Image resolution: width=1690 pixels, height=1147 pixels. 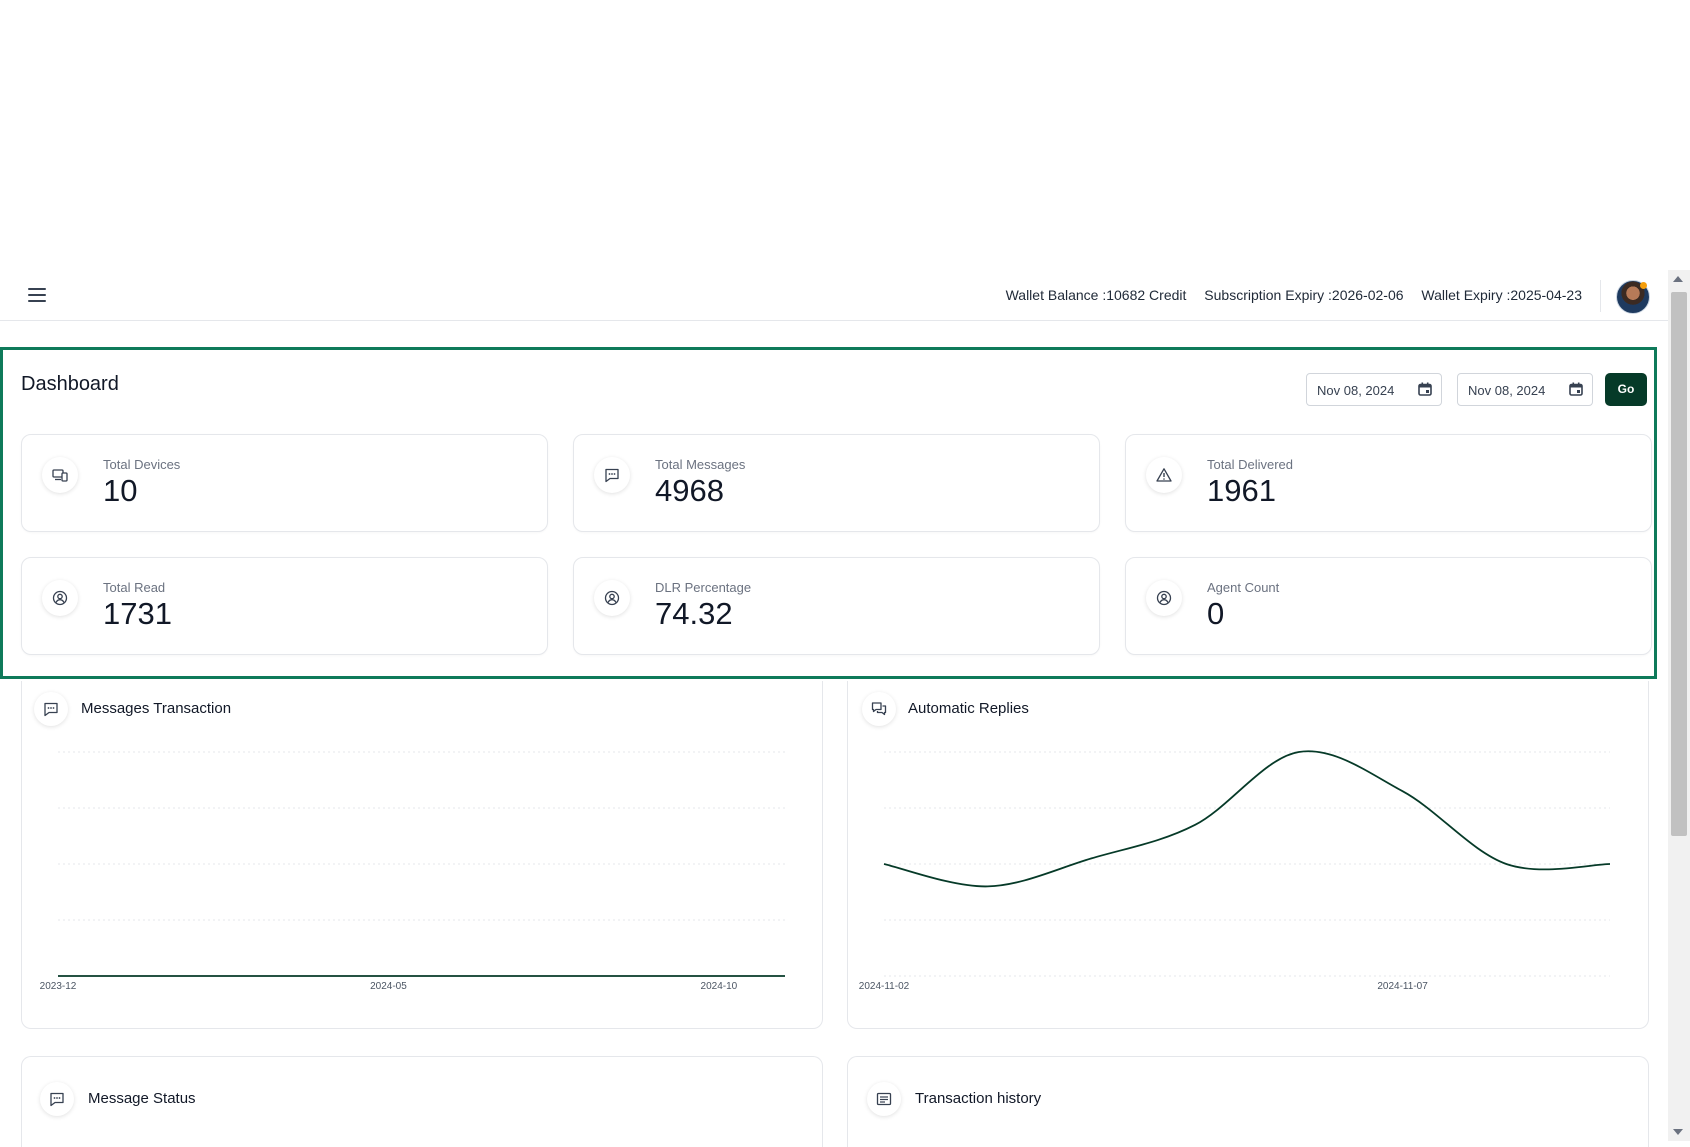 What do you see at coordinates (1402, 986) in the screenshot?
I see `x-tick-label: 2024-11-07` at bounding box center [1402, 986].